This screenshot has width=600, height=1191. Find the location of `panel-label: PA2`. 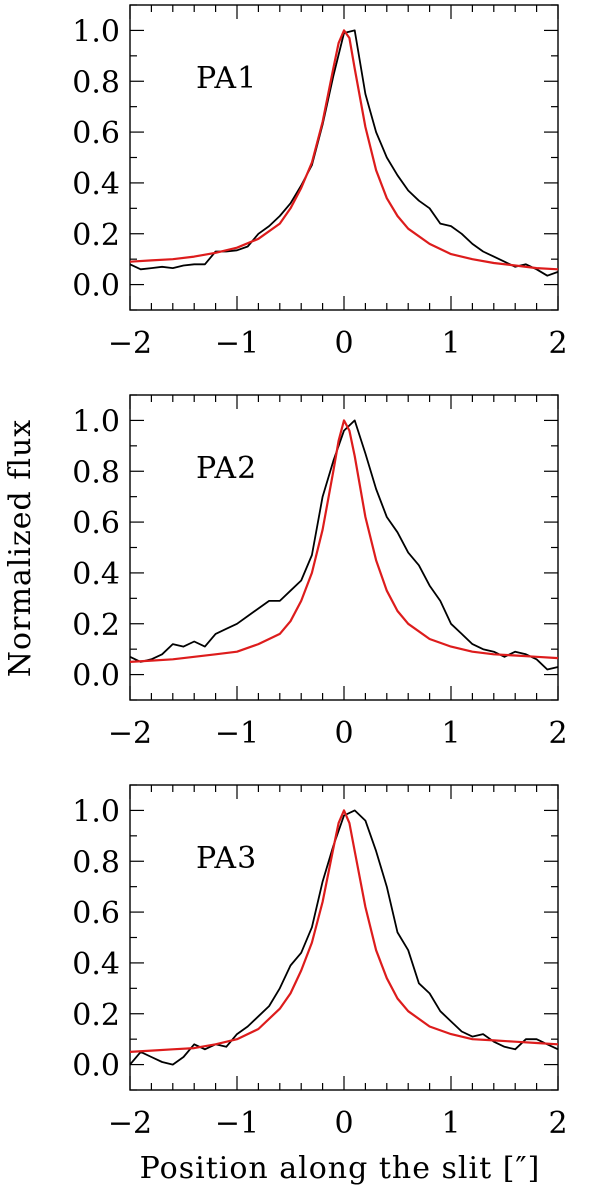

panel-label: PA2 is located at coordinates (226, 468).